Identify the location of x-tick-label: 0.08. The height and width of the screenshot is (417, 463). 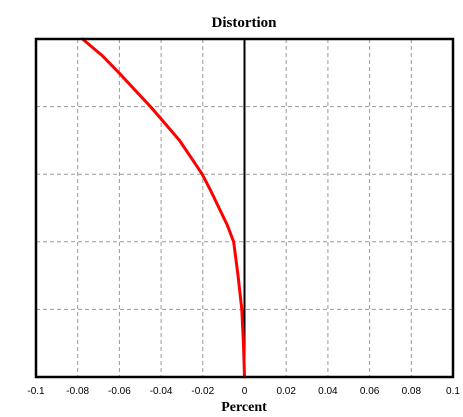
(412, 391).